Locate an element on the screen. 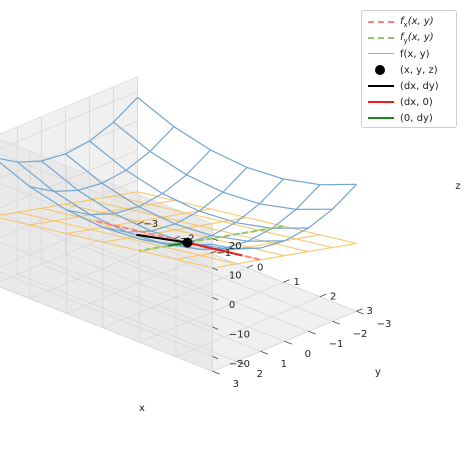  legend-entry: (dx, 0) is located at coordinates (409, 102).